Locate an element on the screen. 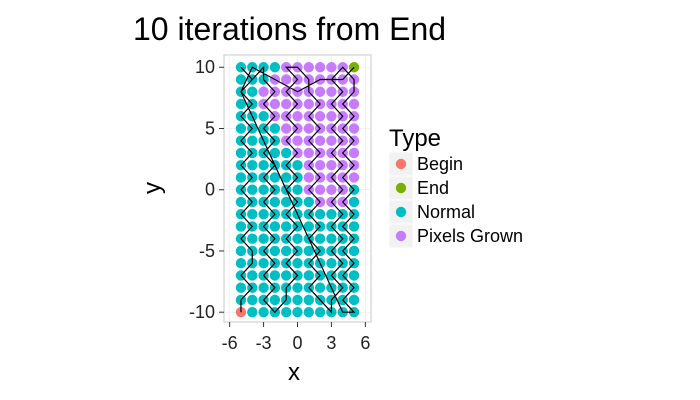  legend-swatch-end is located at coordinates (401, 188).